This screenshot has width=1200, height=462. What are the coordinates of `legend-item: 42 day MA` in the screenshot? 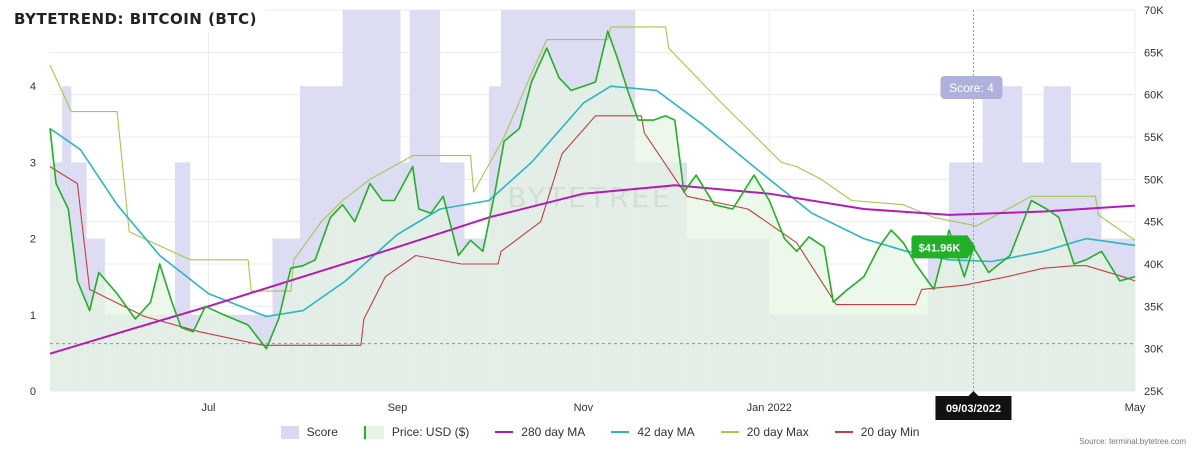 It's located at (653, 432).